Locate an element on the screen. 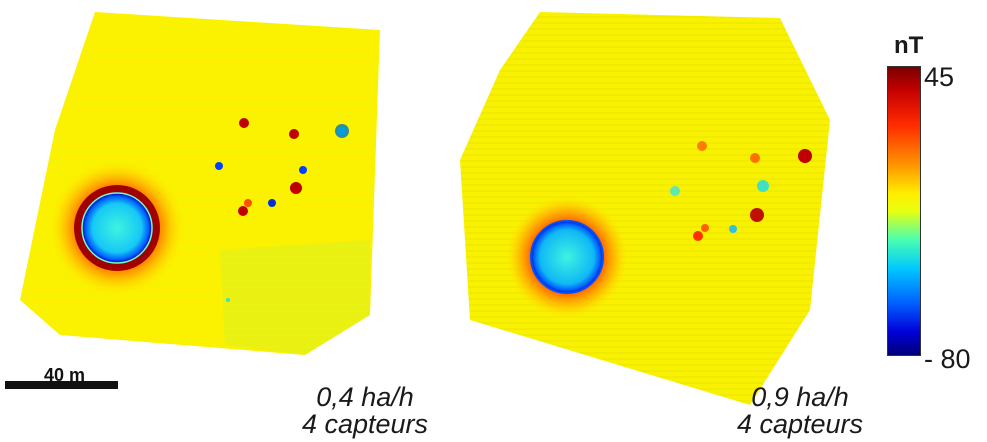  crater-anomaly-left is located at coordinates (117, 228).